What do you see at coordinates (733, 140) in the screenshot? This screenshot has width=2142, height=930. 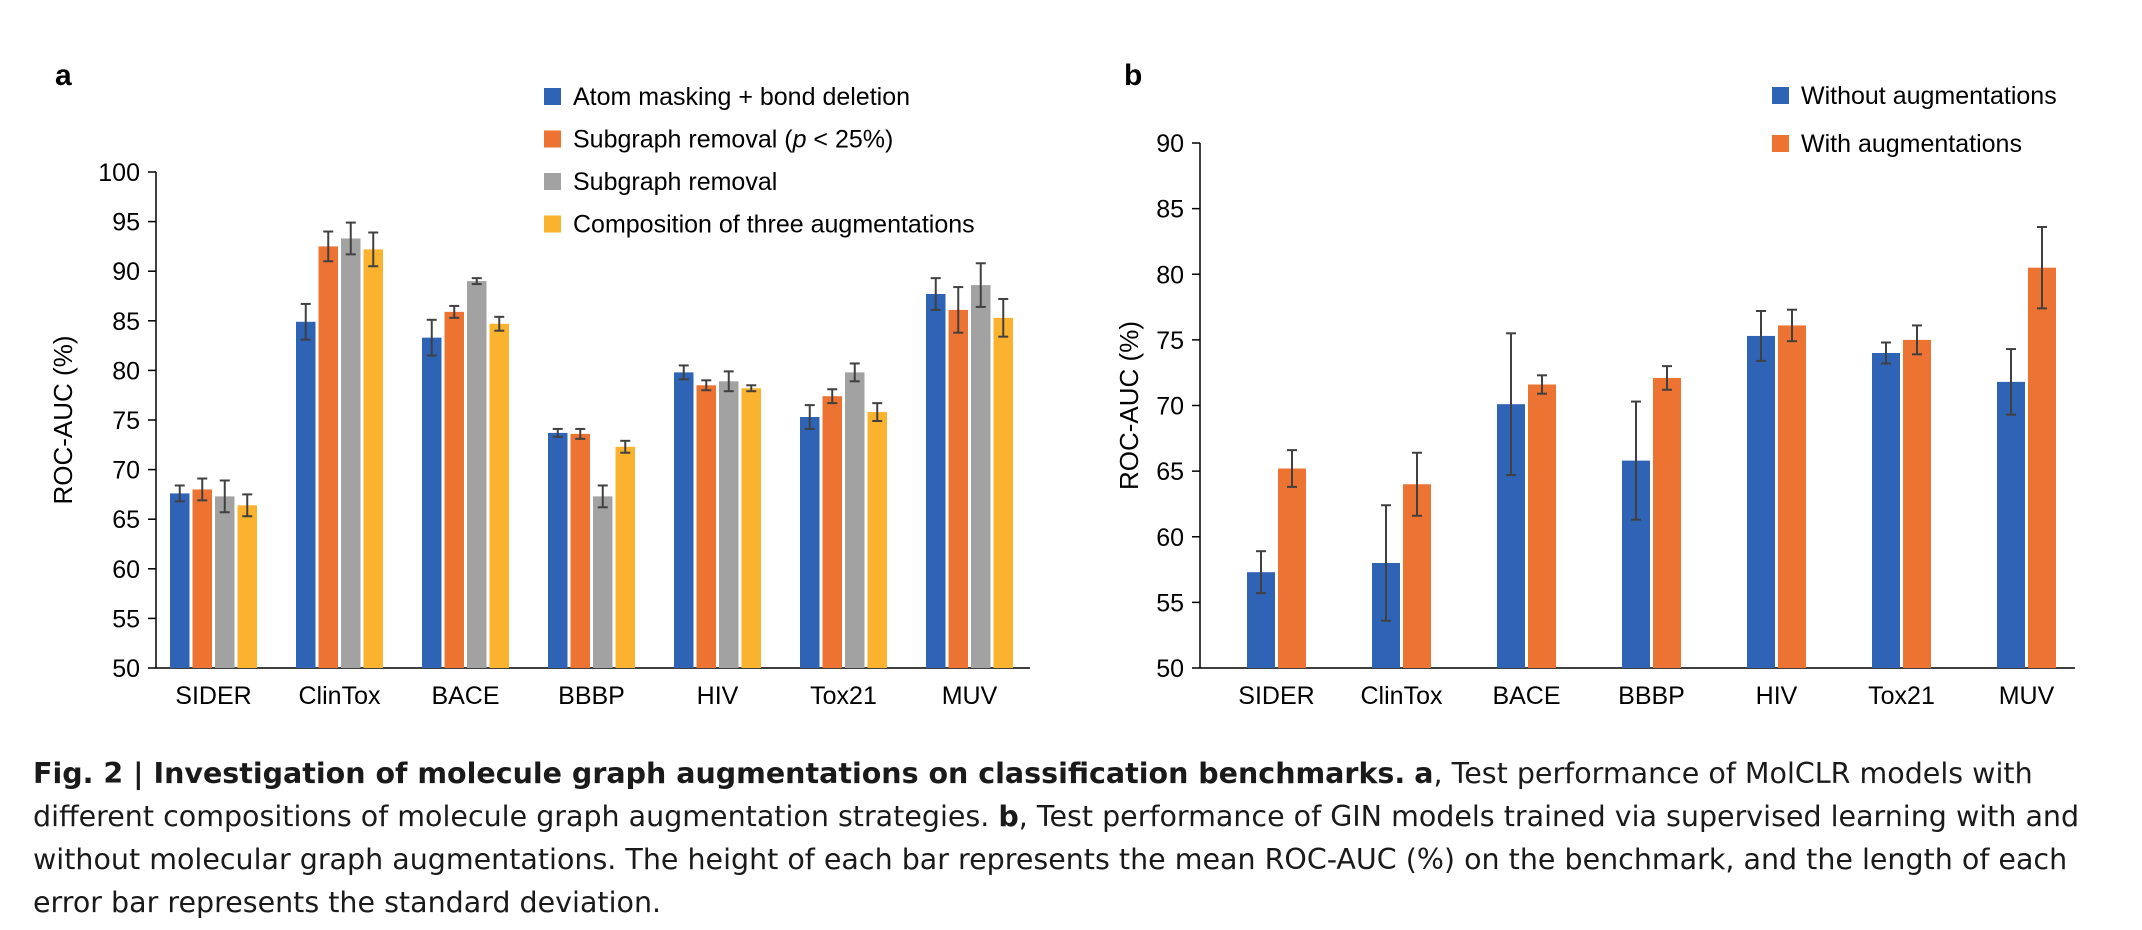 I see `legend-label: Subgraph removal (p < 25%)` at bounding box center [733, 140].